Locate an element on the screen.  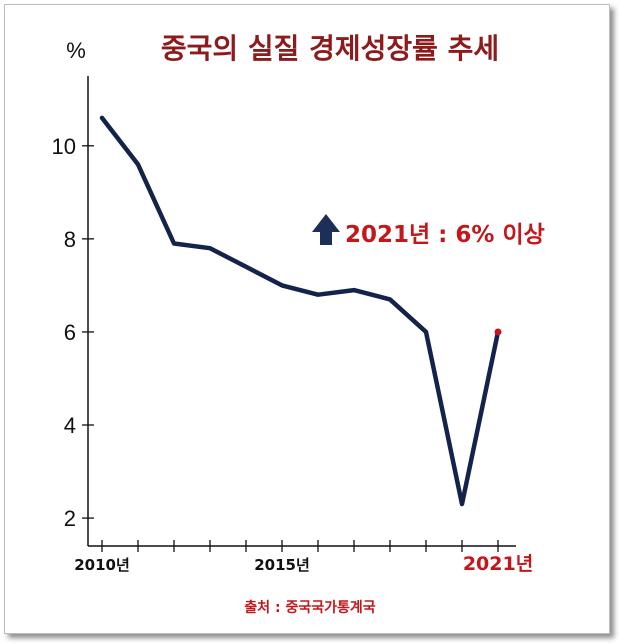
y-tick-label: 10 is located at coordinates (64, 146).